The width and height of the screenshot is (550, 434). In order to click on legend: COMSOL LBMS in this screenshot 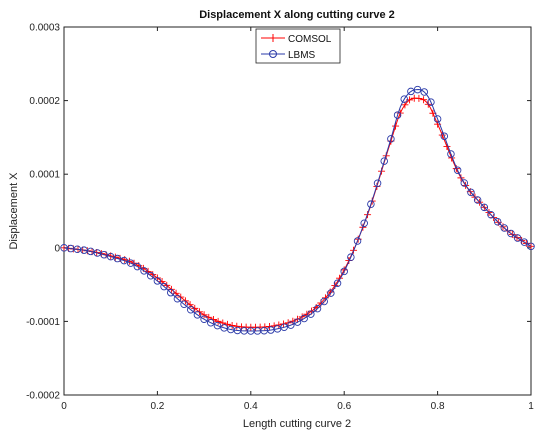, I will do `click(298, 46)`.